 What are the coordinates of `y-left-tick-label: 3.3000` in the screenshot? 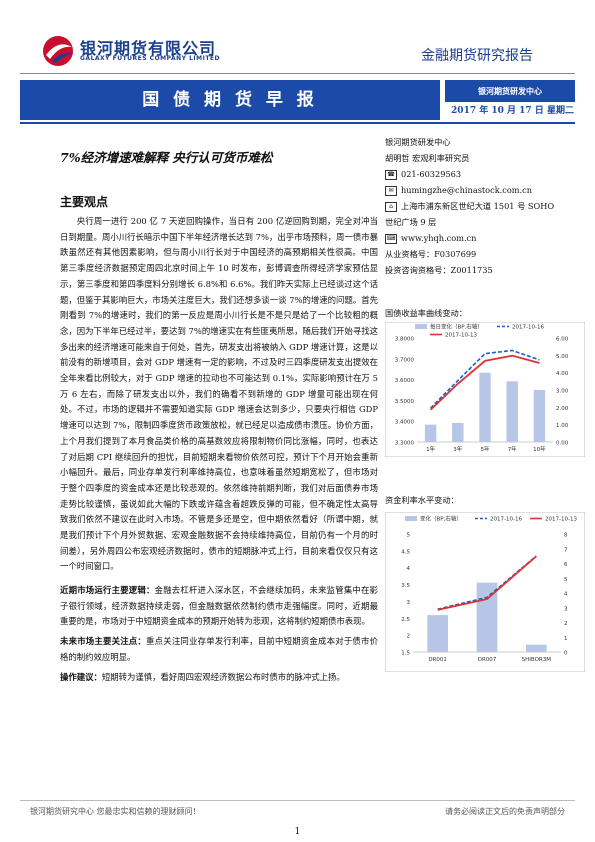 It's located at (405, 444).